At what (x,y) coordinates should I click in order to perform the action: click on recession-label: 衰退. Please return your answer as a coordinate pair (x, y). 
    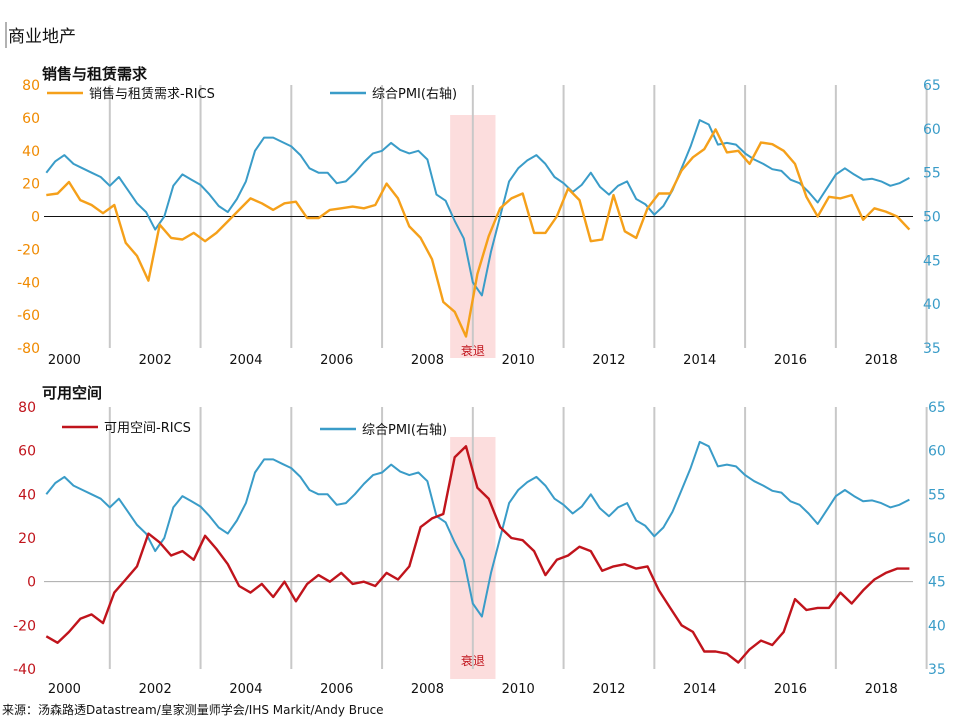
    Looking at the image, I should click on (473, 350).